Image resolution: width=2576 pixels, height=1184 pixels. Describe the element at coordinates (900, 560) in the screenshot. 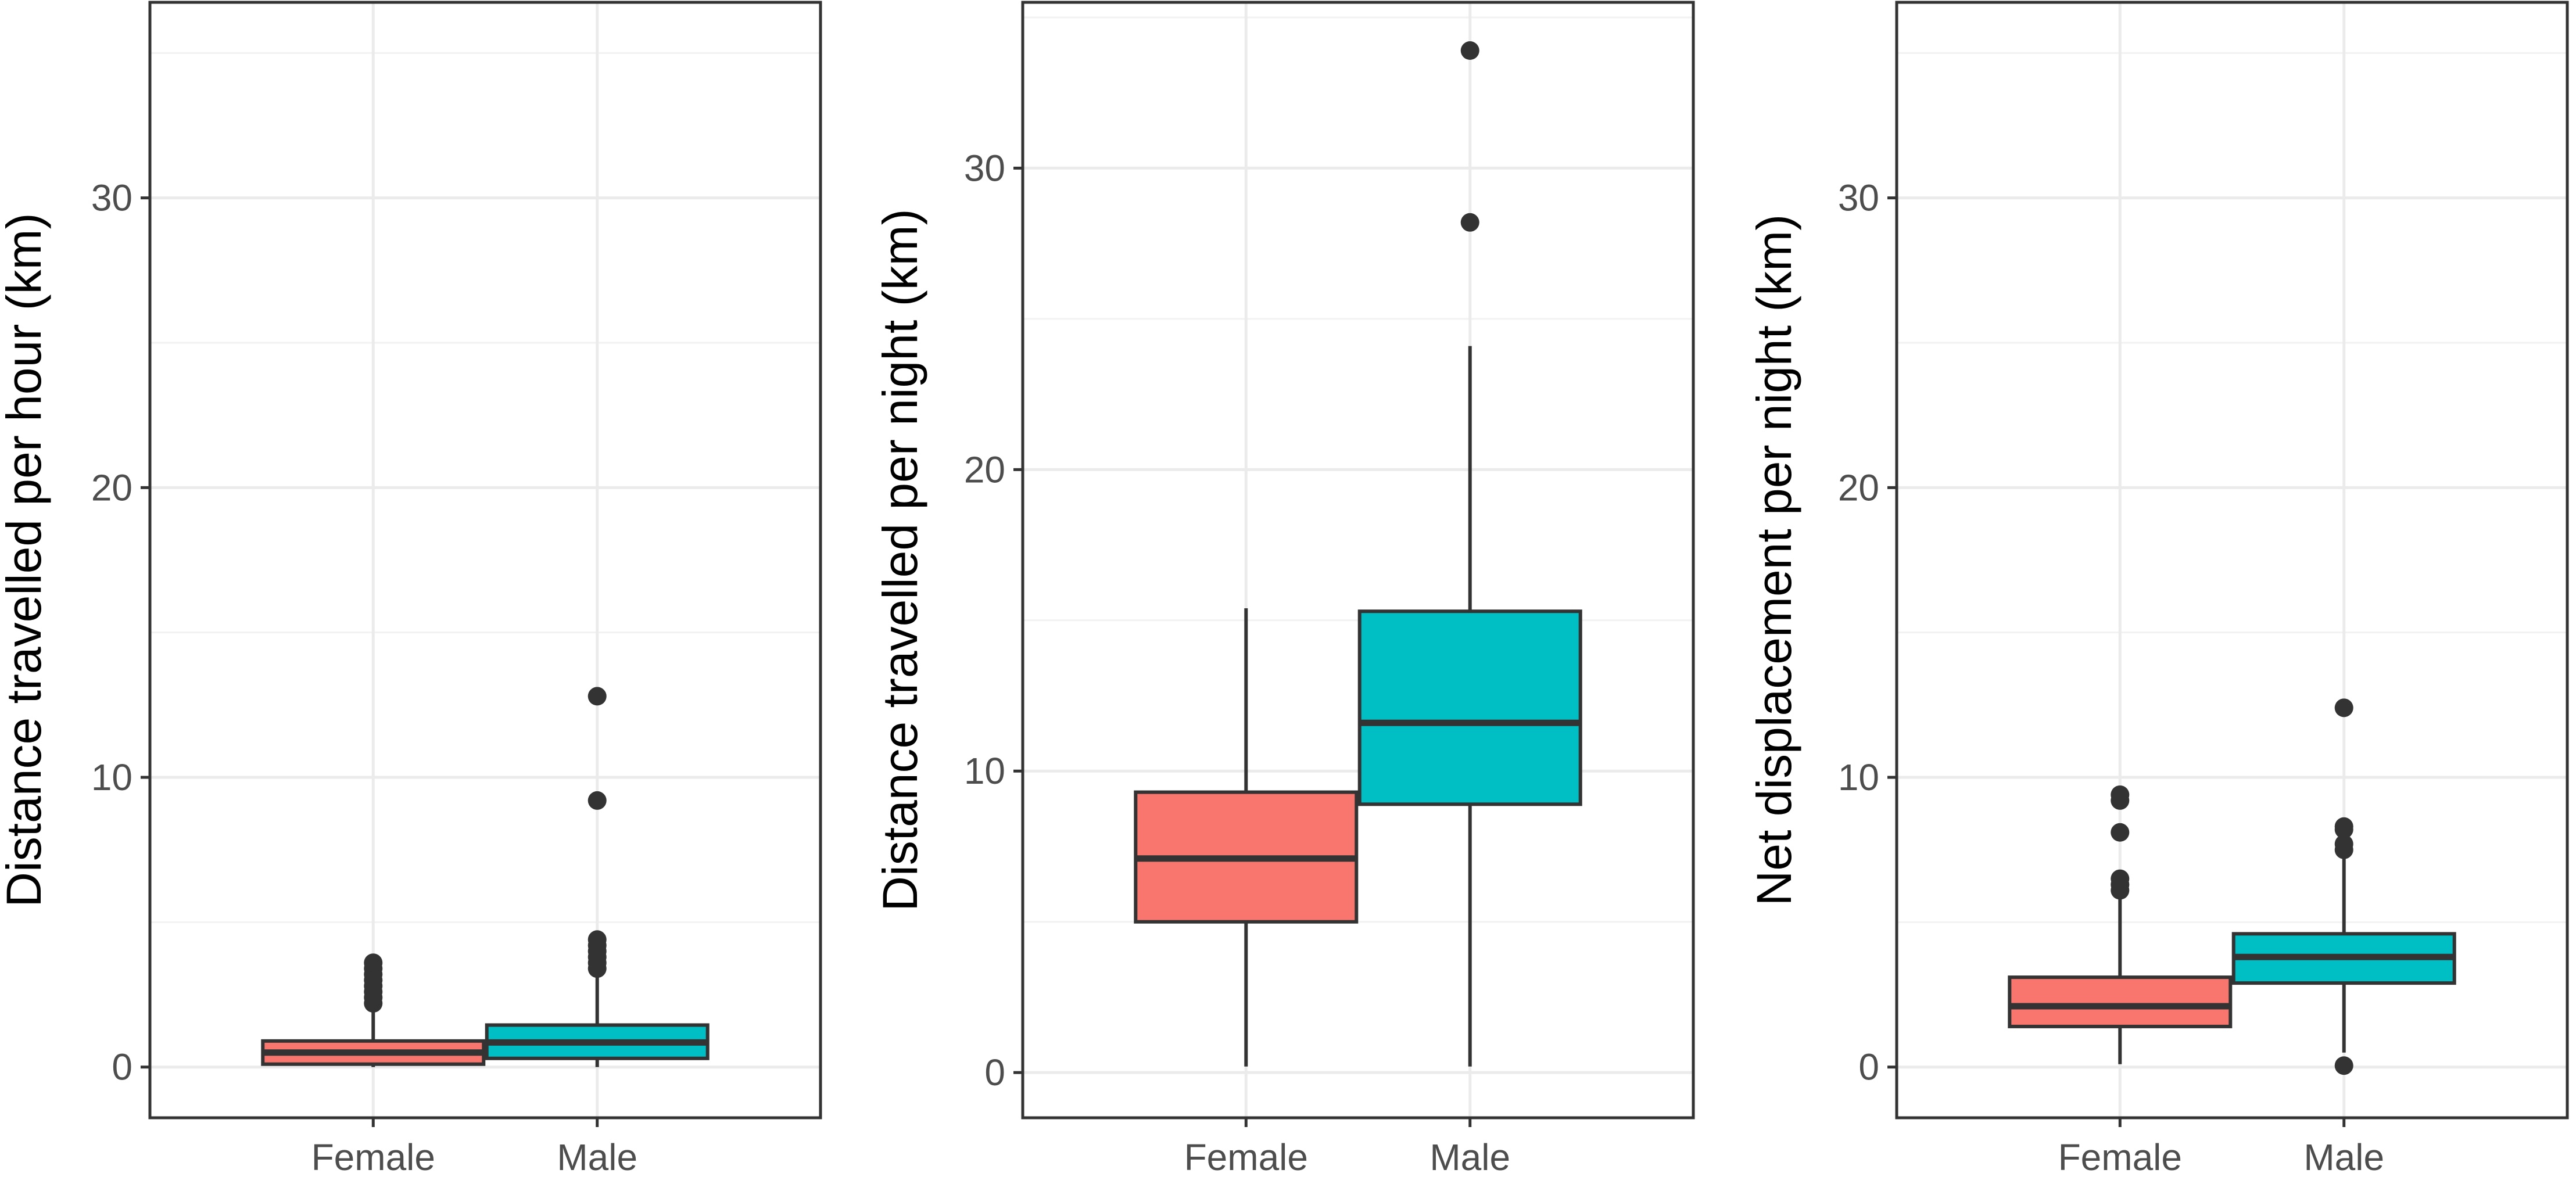

I see `y-axis-title: Distance travelled per night (km)` at that location.